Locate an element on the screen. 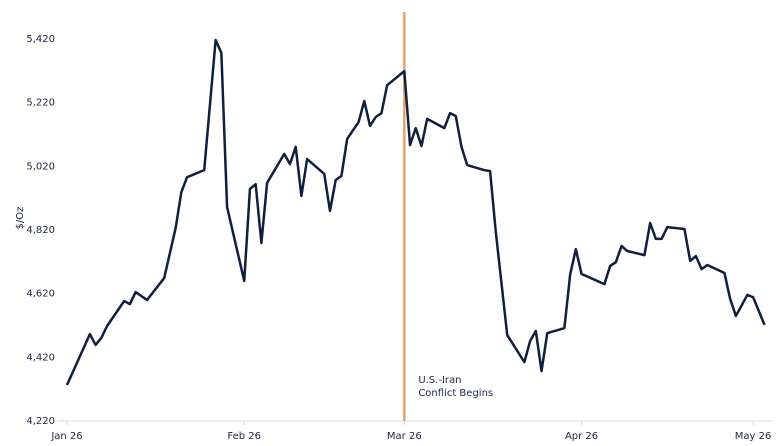 The image size is (780, 446). x-tick-label: May 26 is located at coordinates (753, 436).